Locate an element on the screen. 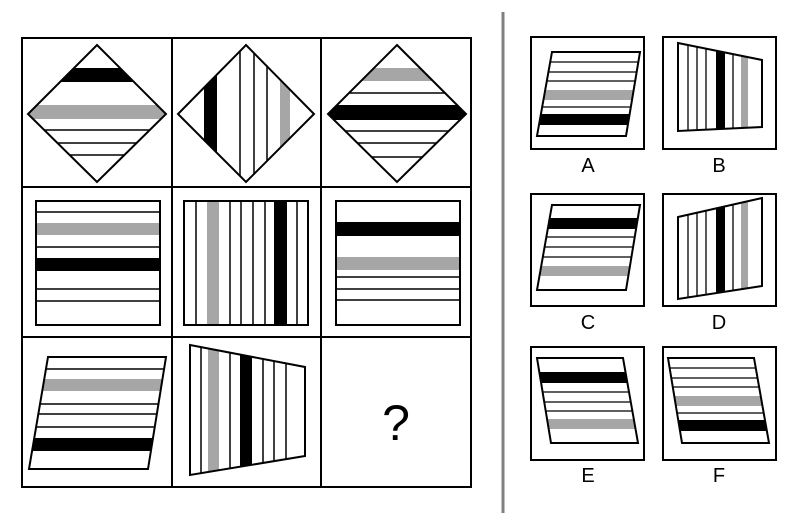 This screenshot has height=525, width=800. cell-3-3: ? is located at coordinates (396, 423).